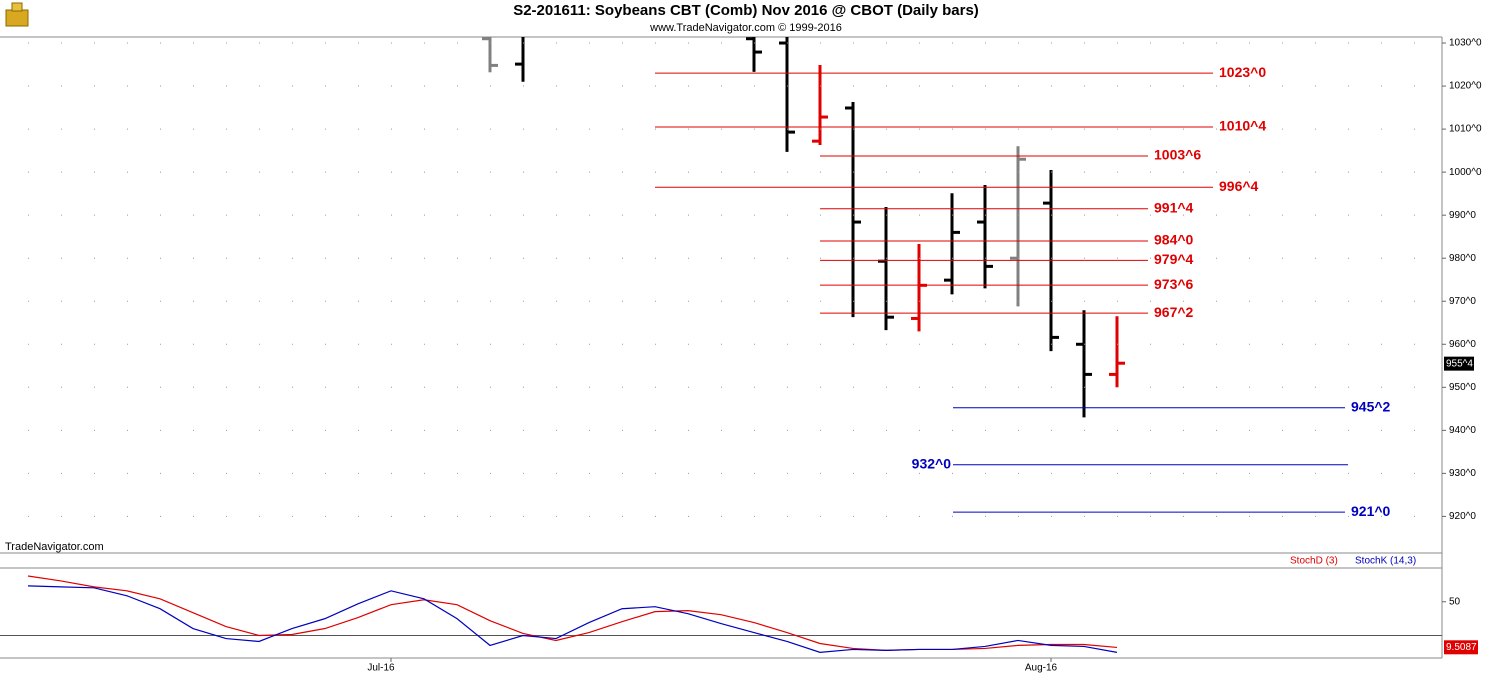 This screenshot has width=1492, height=678. What do you see at coordinates (1174, 259) in the screenshot?
I see `level-label: 979^4` at bounding box center [1174, 259].